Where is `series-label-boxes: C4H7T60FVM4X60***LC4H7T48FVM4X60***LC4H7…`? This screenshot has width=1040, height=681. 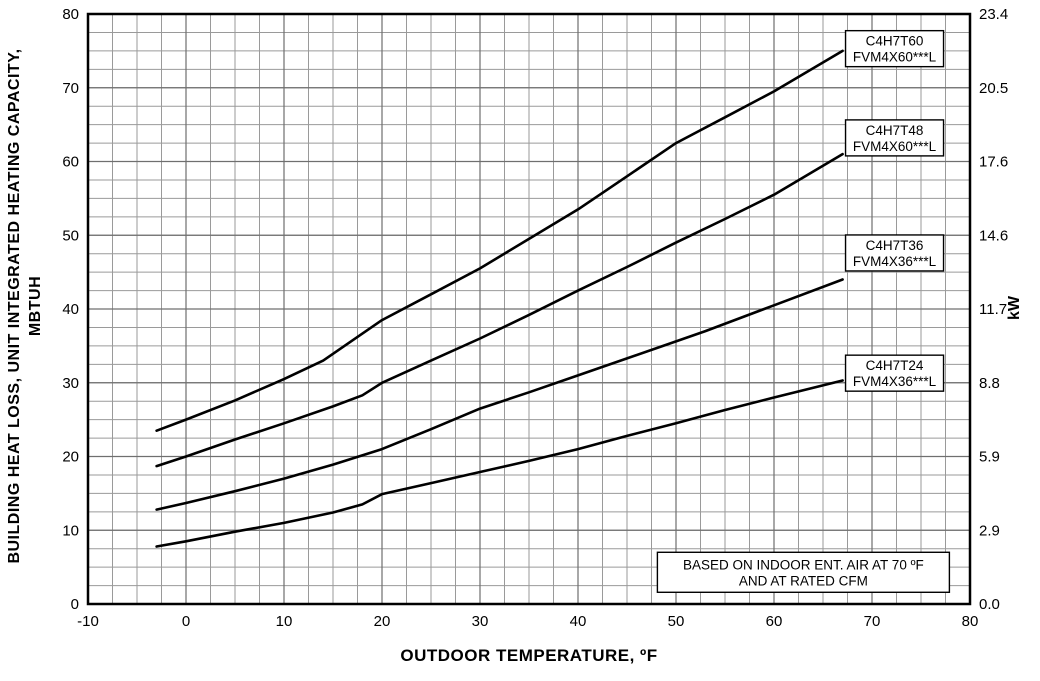
series-label-boxes: C4H7T60FVM4X60***LC4H7T48FVM4X60***LC4H7… is located at coordinates (894, 210).